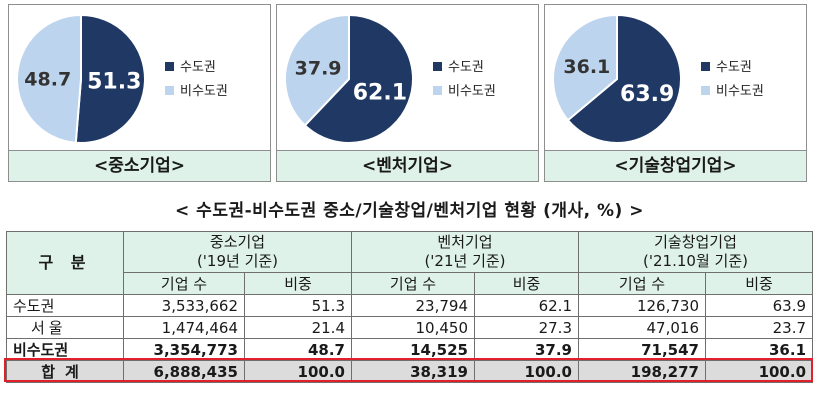  What do you see at coordinates (759, 349) in the screenshot?
I see `cell: 36.1` at bounding box center [759, 349].